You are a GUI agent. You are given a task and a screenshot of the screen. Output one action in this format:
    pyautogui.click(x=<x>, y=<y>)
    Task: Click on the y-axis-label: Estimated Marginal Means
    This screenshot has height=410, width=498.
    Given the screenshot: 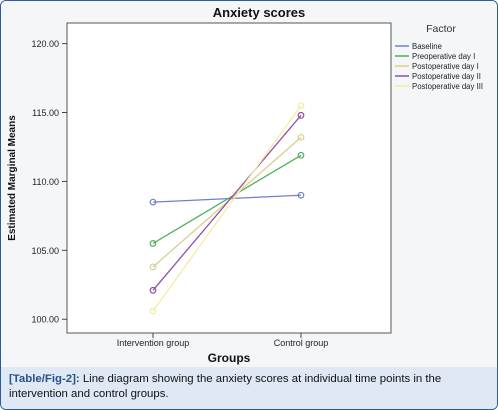 What is the action you would take?
    pyautogui.click(x=12, y=178)
    